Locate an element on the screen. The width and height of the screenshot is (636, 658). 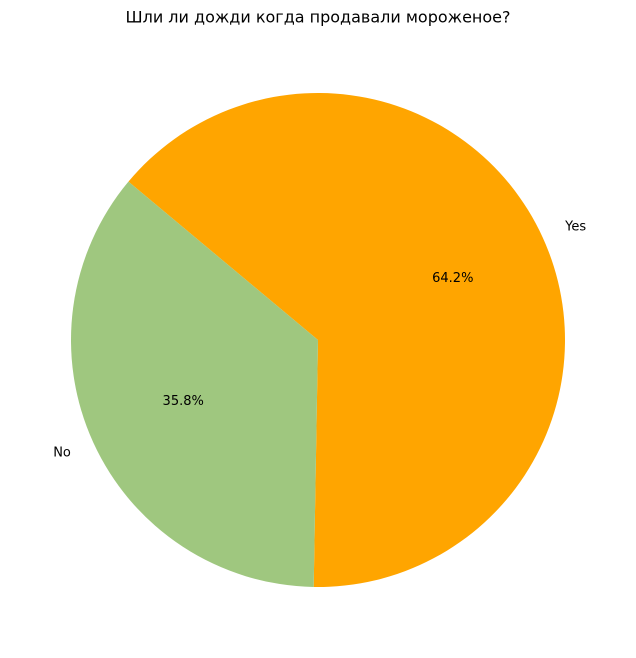
chart-title: Шли ли дожди когда продавали мороженое? is located at coordinates (317, 17).